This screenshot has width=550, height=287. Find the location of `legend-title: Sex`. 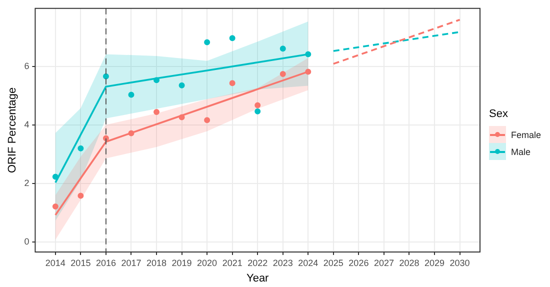

legend-title: Sex is located at coordinates (499, 114).